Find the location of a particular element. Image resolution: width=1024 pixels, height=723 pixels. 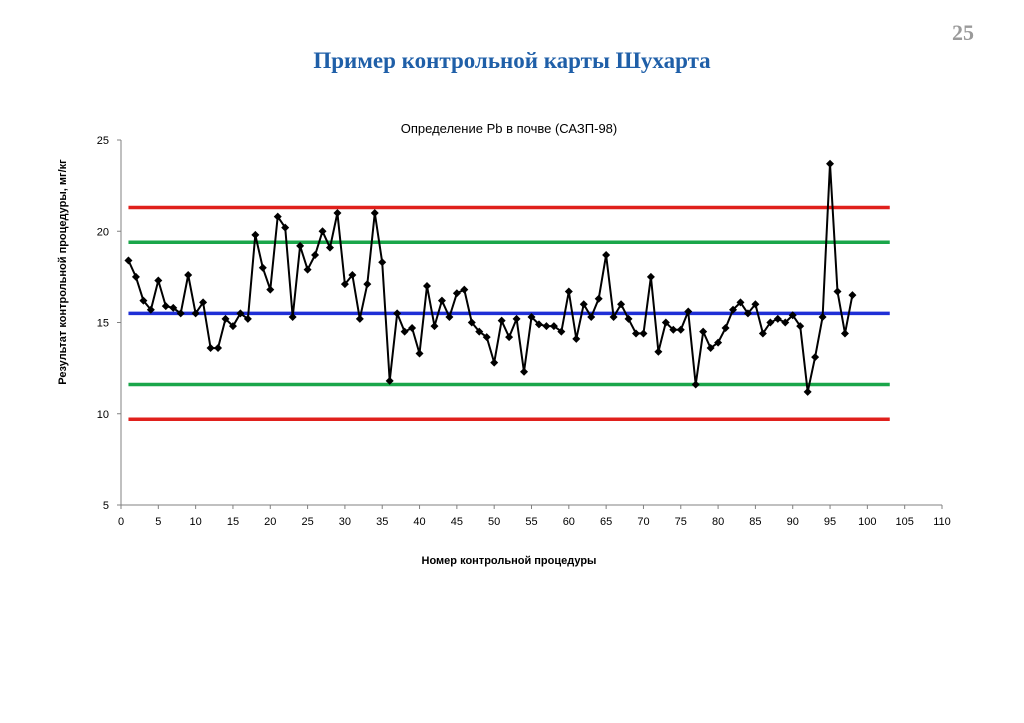

x-tick-label: 110 is located at coordinates (942, 522).